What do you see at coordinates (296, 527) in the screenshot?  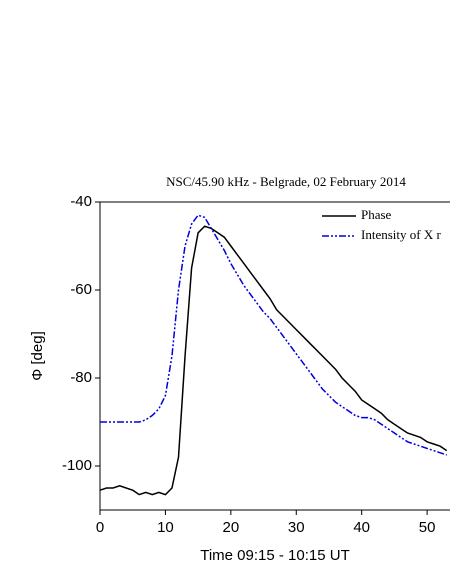 I see `x-tick-label: 30` at bounding box center [296, 527].